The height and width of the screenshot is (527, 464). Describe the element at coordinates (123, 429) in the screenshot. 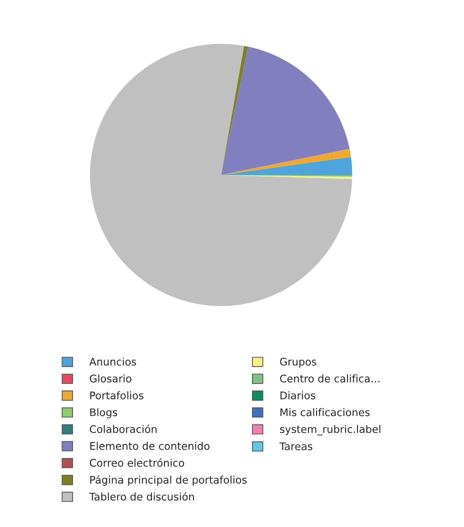

I see `legend-label: Colaboración` at that location.